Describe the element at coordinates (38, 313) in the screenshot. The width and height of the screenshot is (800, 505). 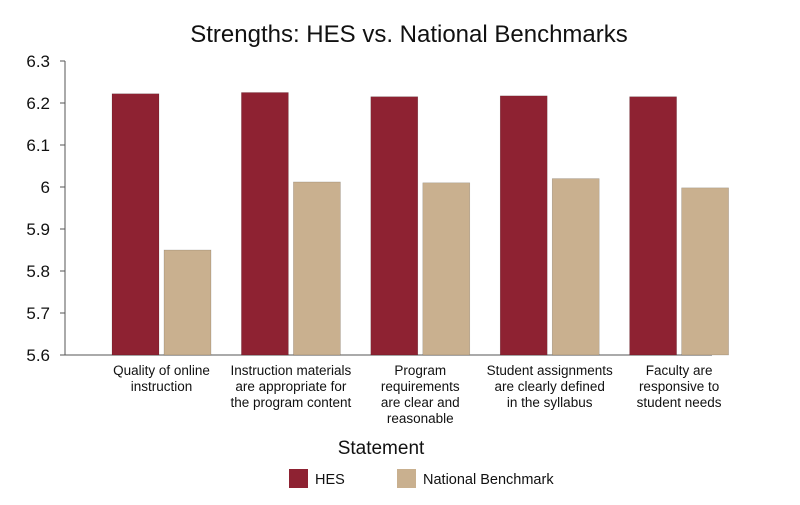
I see `y-tick-label: 5.7` at that location.